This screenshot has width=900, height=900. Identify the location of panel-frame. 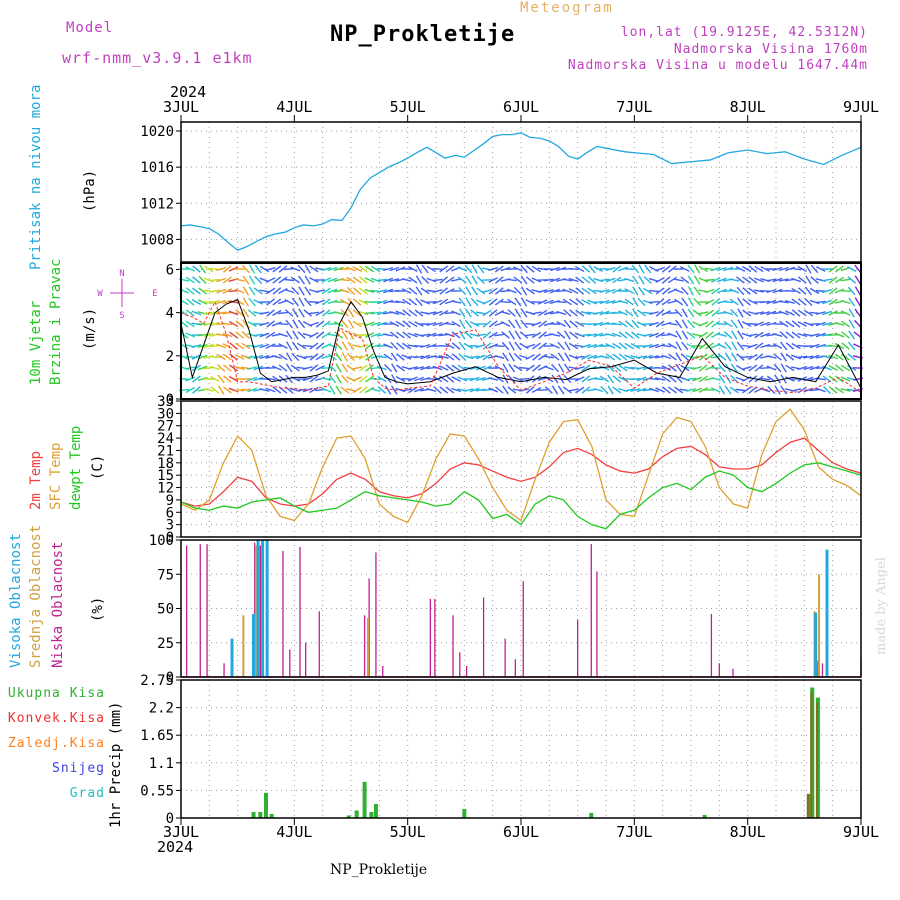
(521, 469).